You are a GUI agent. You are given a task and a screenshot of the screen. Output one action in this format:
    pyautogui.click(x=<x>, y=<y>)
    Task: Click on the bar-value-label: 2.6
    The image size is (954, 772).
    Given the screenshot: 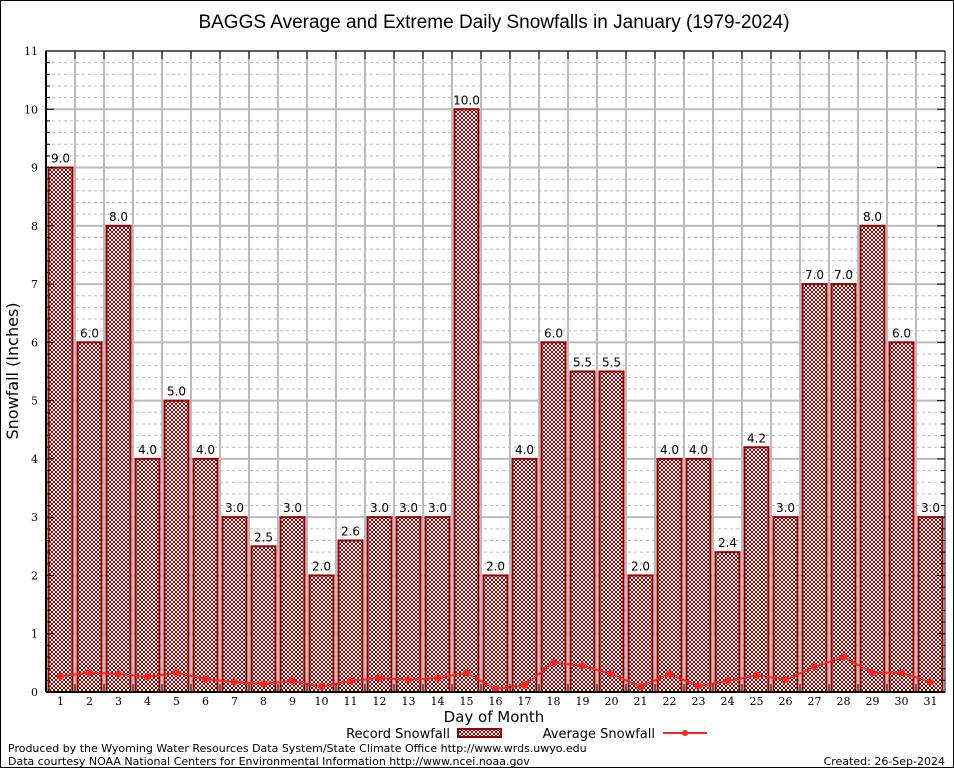 What is the action you would take?
    pyautogui.click(x=350, y=531)
    